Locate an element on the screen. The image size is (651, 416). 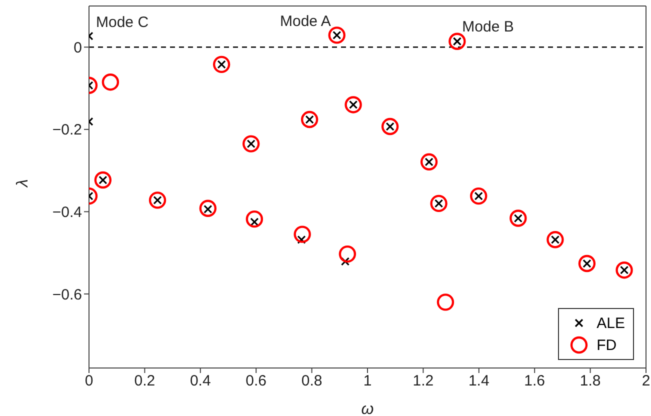
annotation: Mode C is located at coordinates (122, 23).